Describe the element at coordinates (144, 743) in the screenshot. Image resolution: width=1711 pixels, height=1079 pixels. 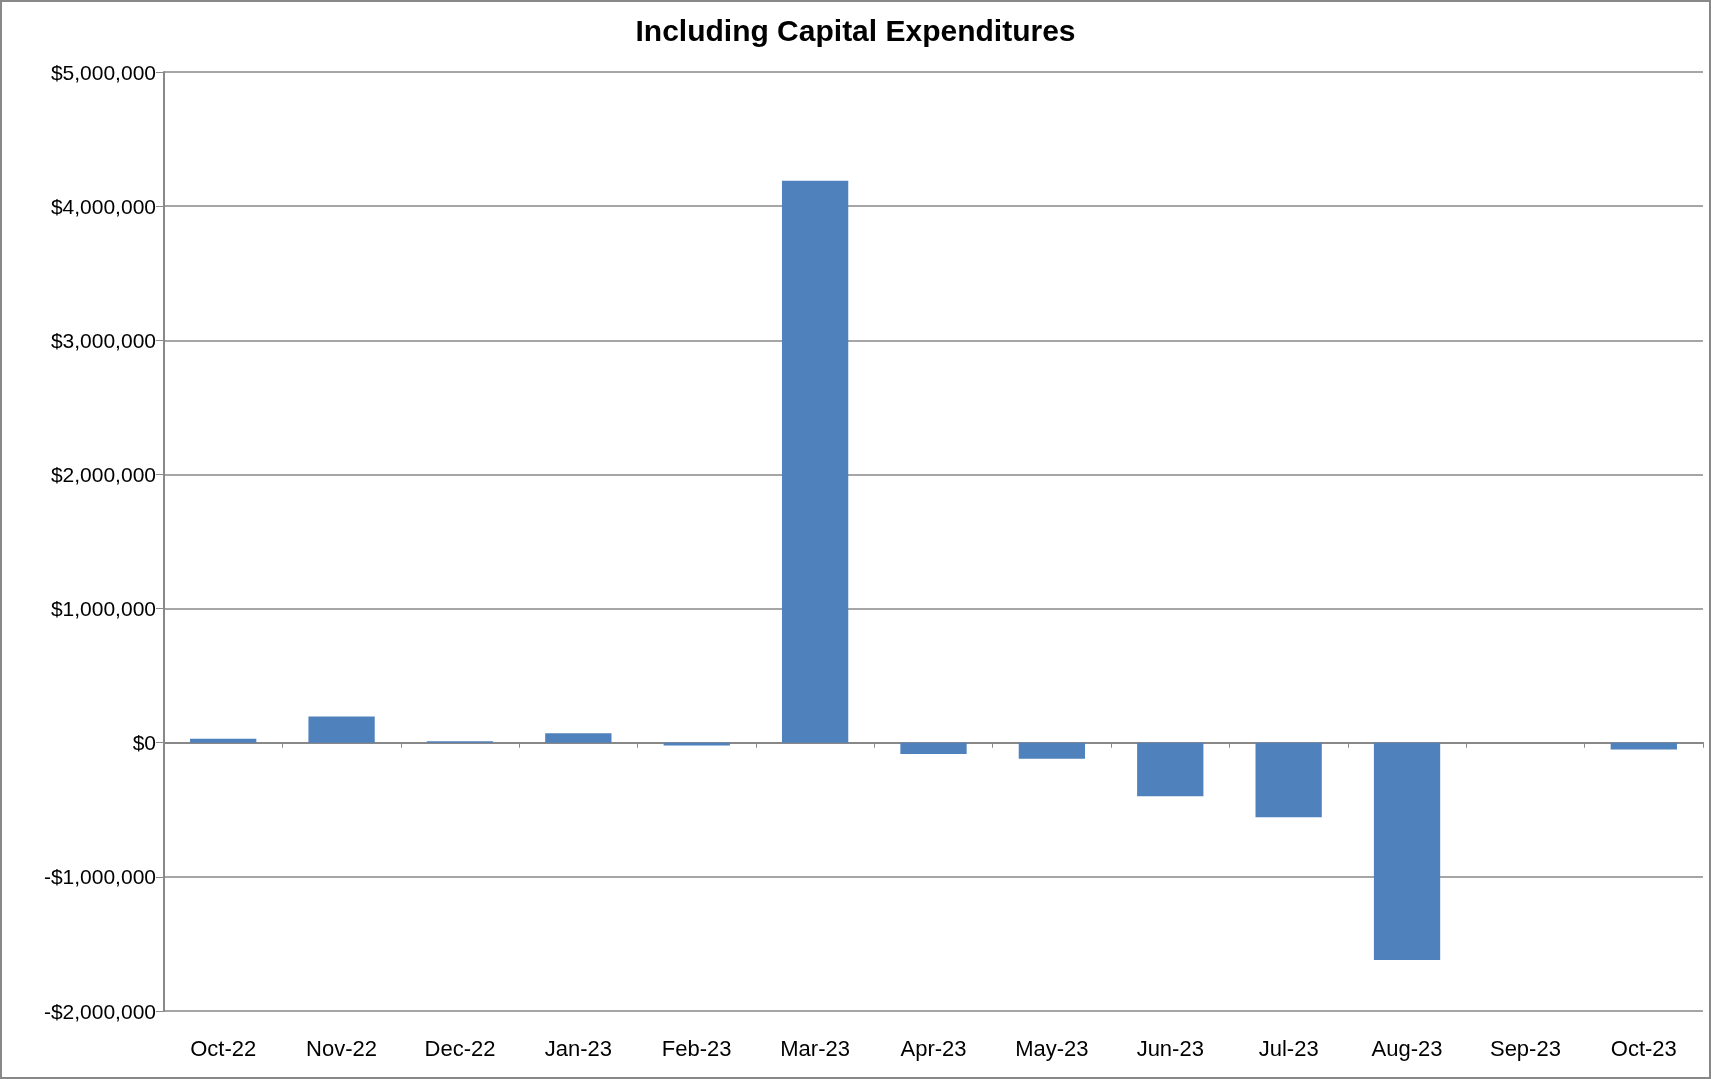
I see `y-tick-label: $0` at that location.